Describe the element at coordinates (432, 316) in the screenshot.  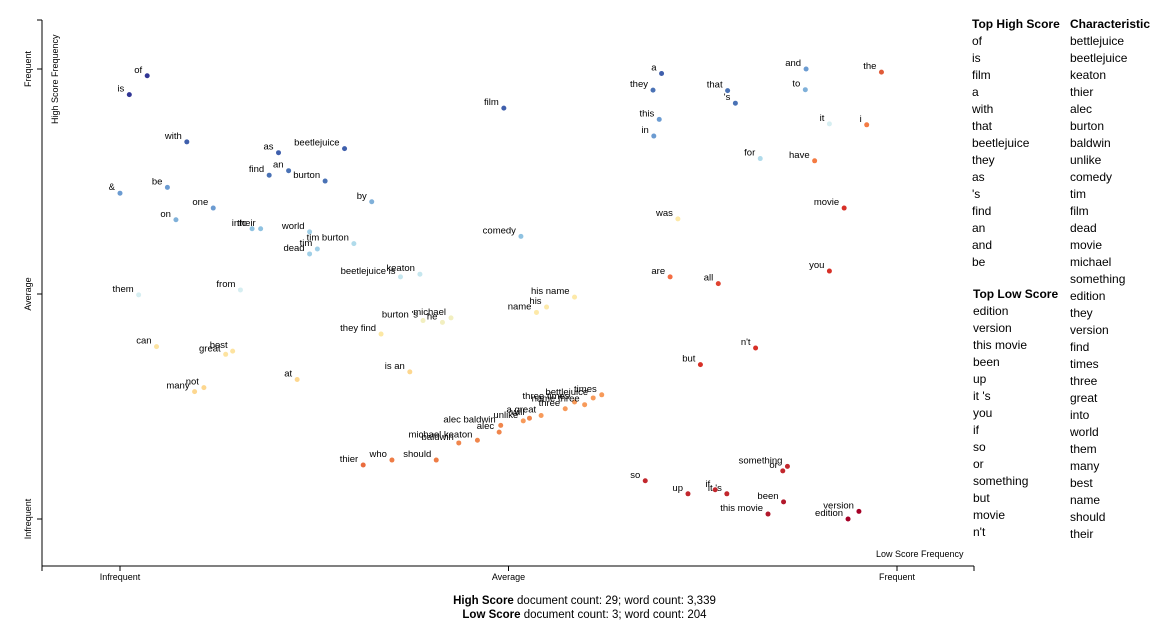
I see `term-label: he` at that location.